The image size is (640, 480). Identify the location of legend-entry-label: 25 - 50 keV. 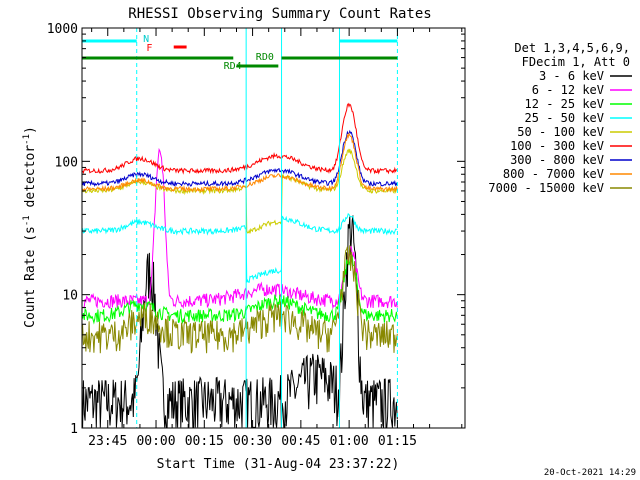
(564, 118).